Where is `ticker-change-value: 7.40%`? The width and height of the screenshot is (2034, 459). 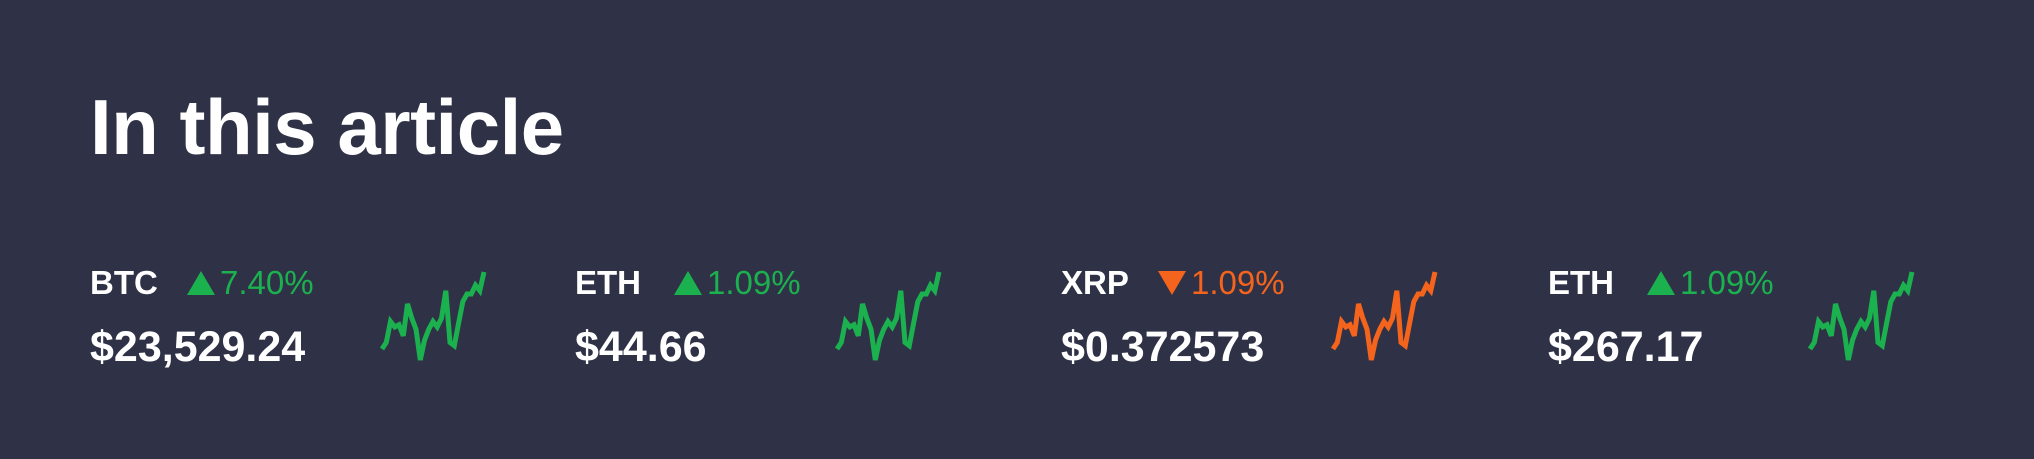
ticker-change-value: 7.40% is located at coordinates (267, 282).